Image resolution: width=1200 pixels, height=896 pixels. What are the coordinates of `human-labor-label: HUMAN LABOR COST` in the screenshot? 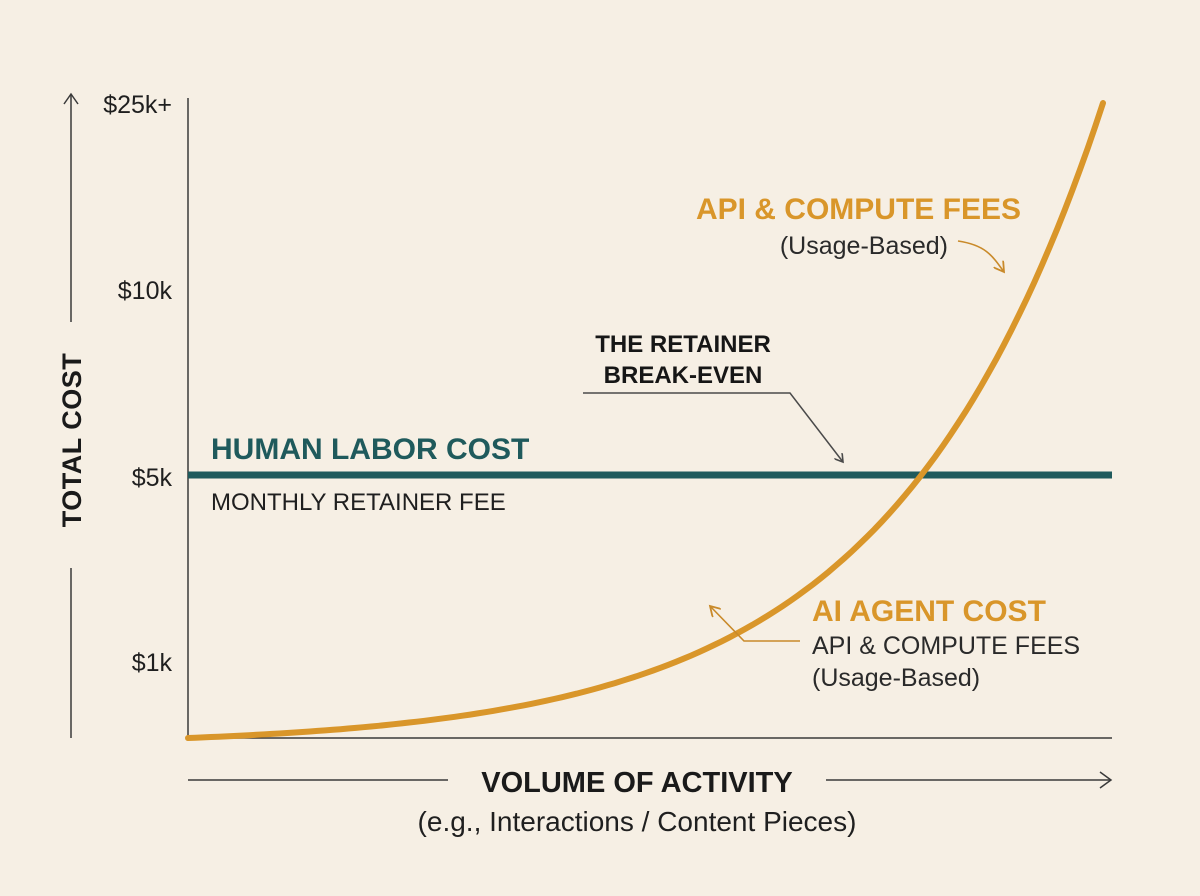 It's located at (370, 449).